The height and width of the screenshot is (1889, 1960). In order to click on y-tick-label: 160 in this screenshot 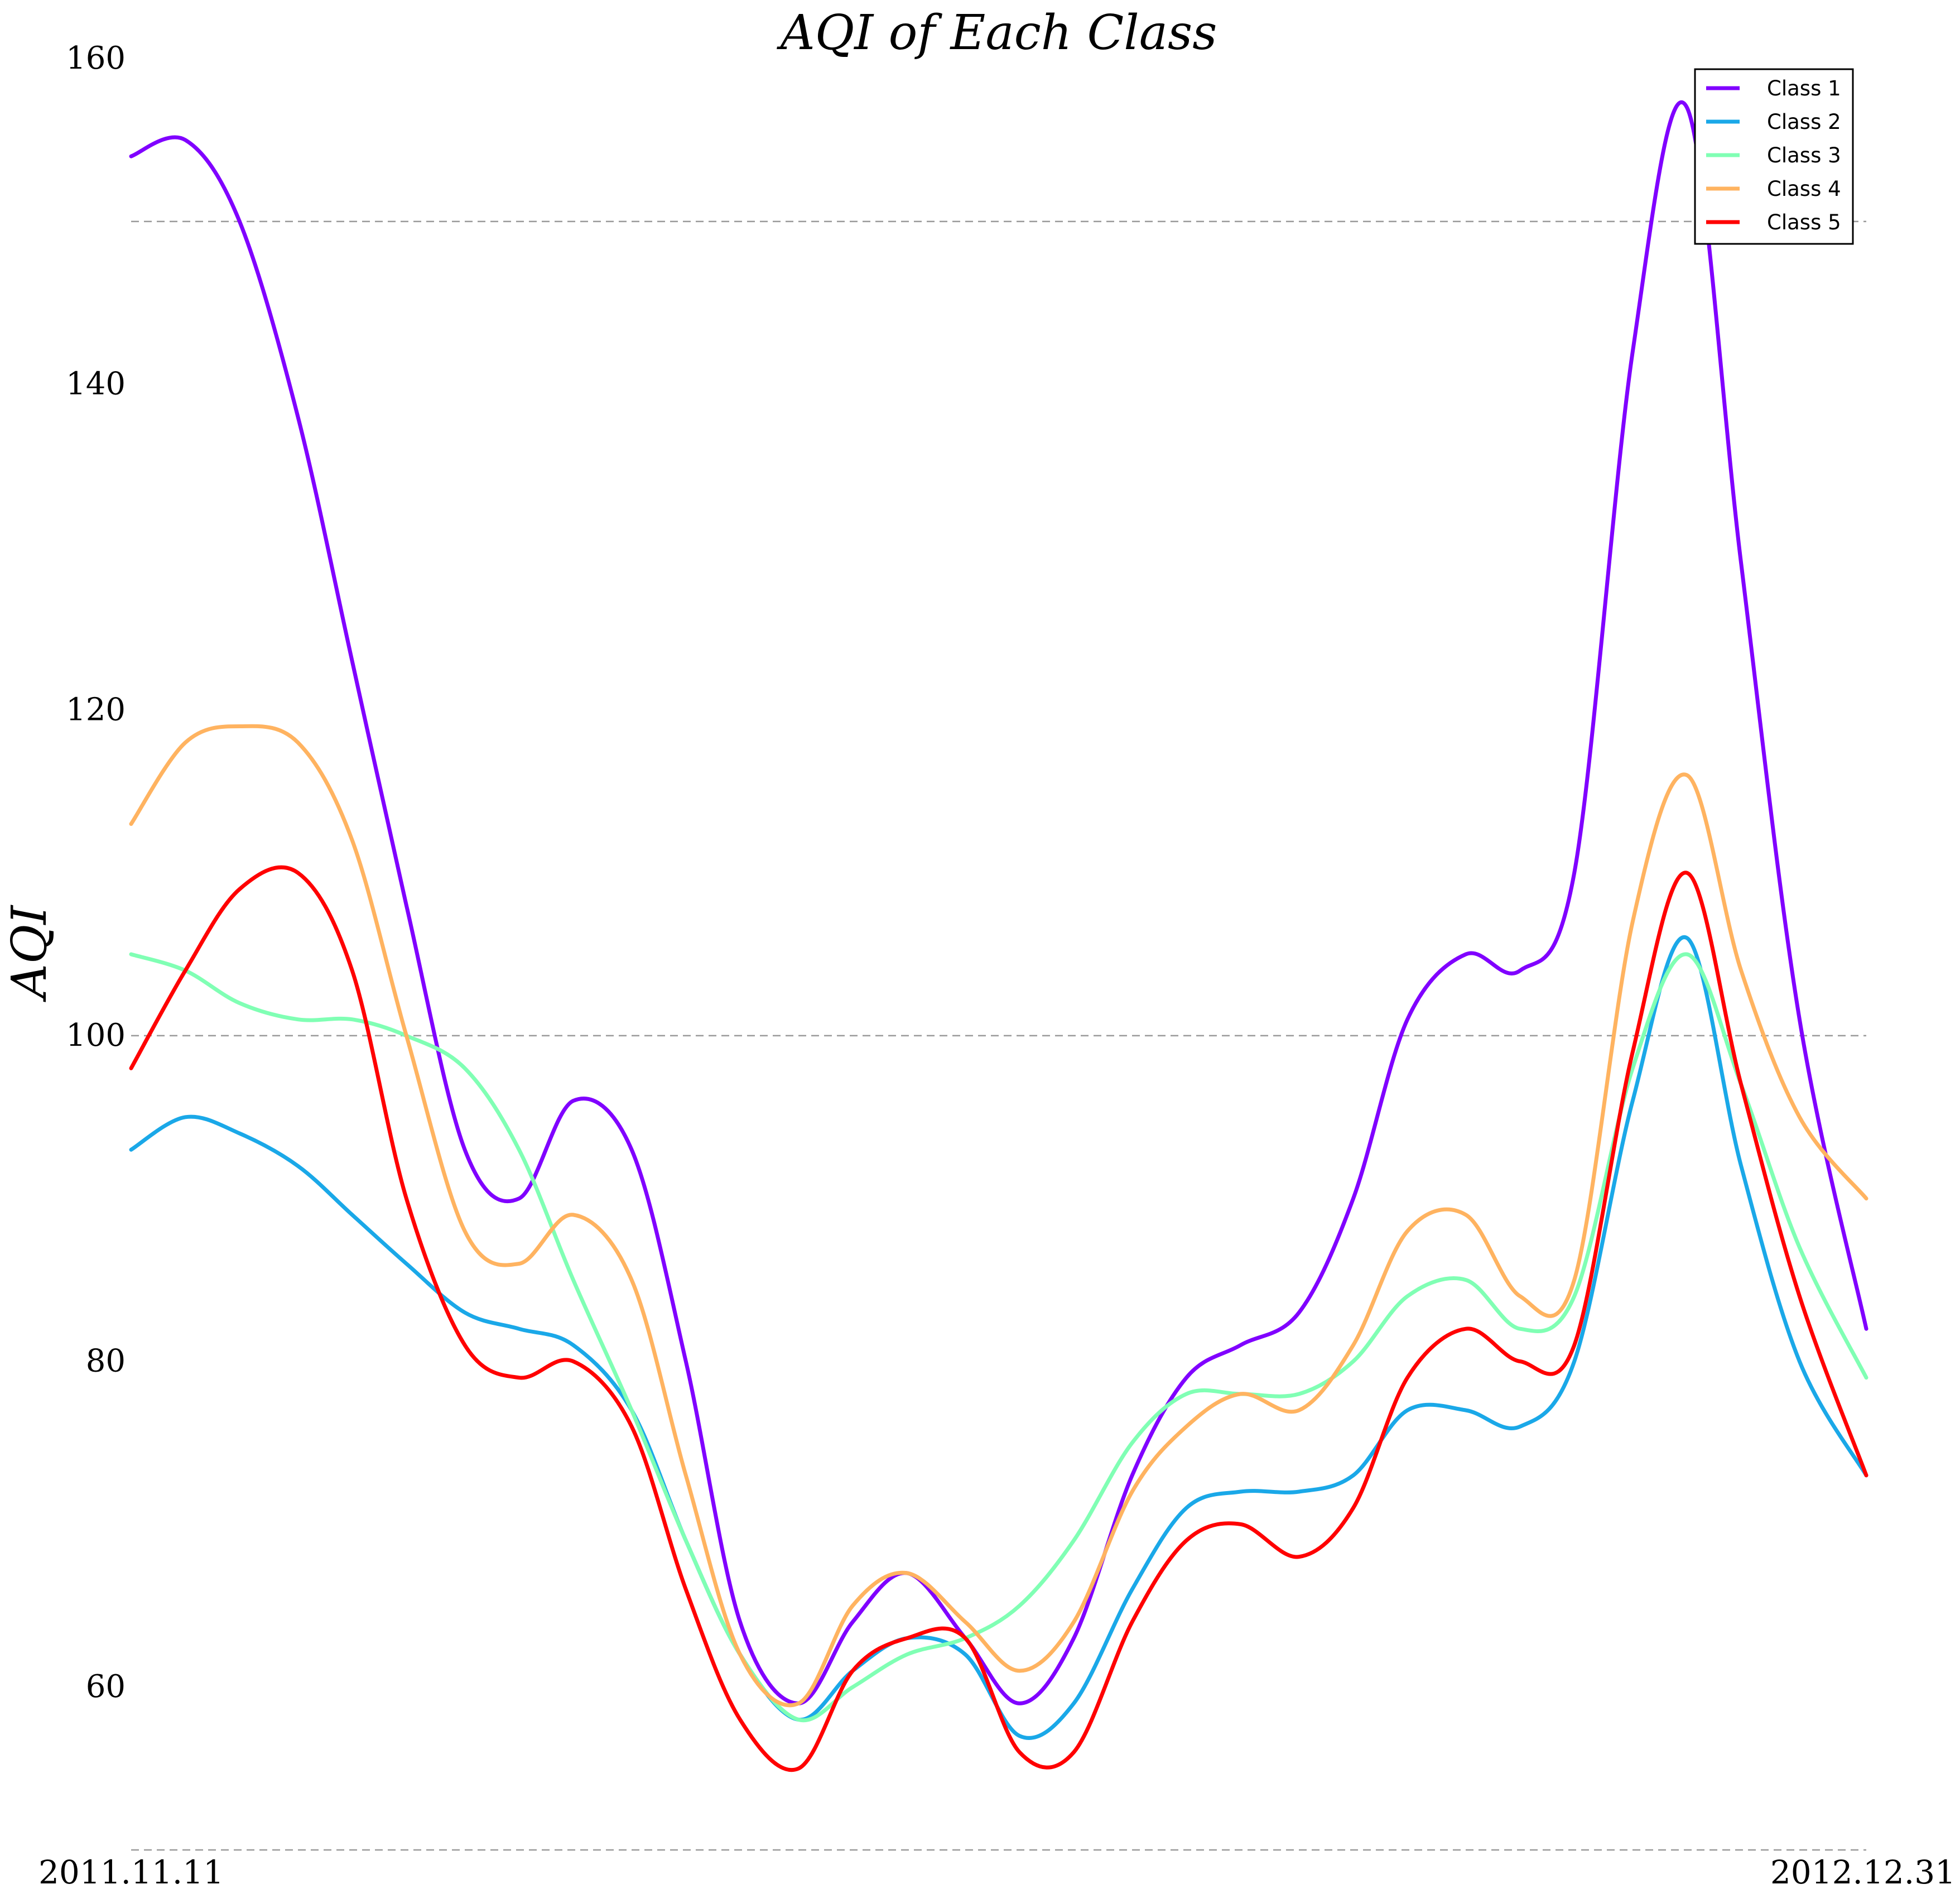, I will do `click(96, 58)`.